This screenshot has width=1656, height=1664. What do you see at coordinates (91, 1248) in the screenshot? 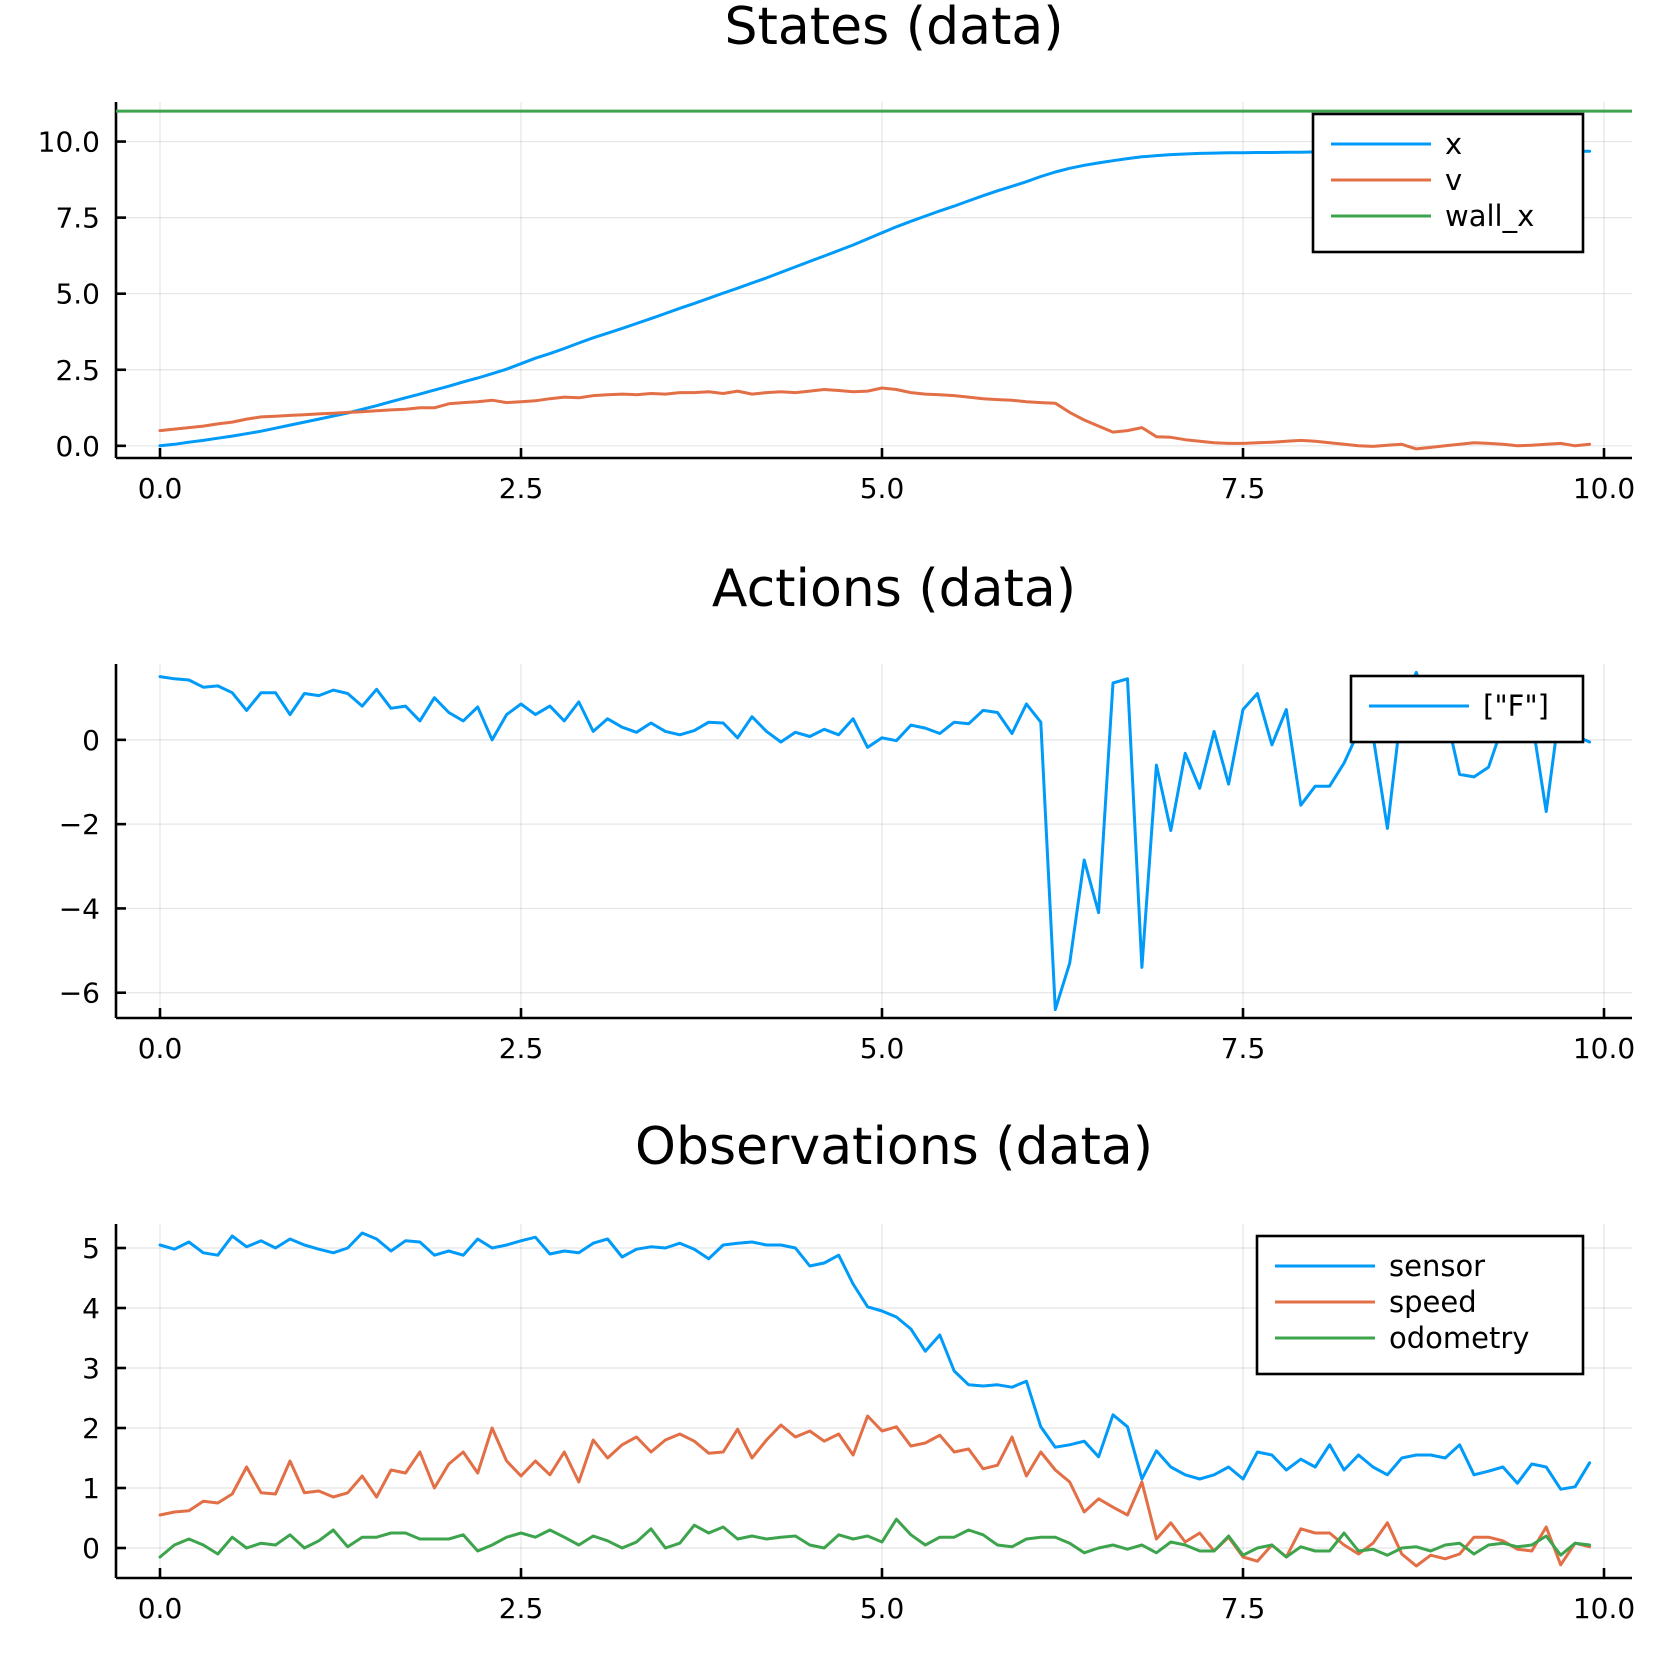
I see `y-tick-label: 5` at bounding box center [91, 1248].